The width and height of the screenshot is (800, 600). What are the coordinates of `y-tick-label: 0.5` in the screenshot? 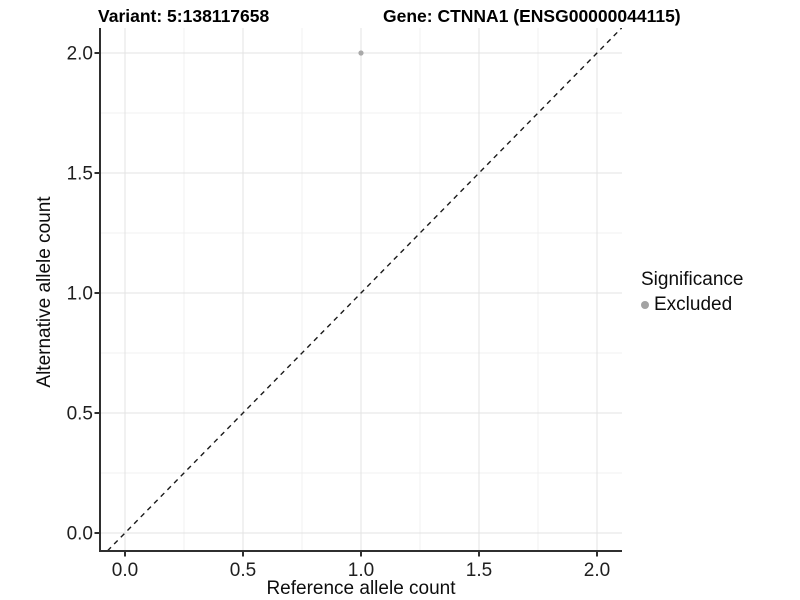 It's located at (80, 414).